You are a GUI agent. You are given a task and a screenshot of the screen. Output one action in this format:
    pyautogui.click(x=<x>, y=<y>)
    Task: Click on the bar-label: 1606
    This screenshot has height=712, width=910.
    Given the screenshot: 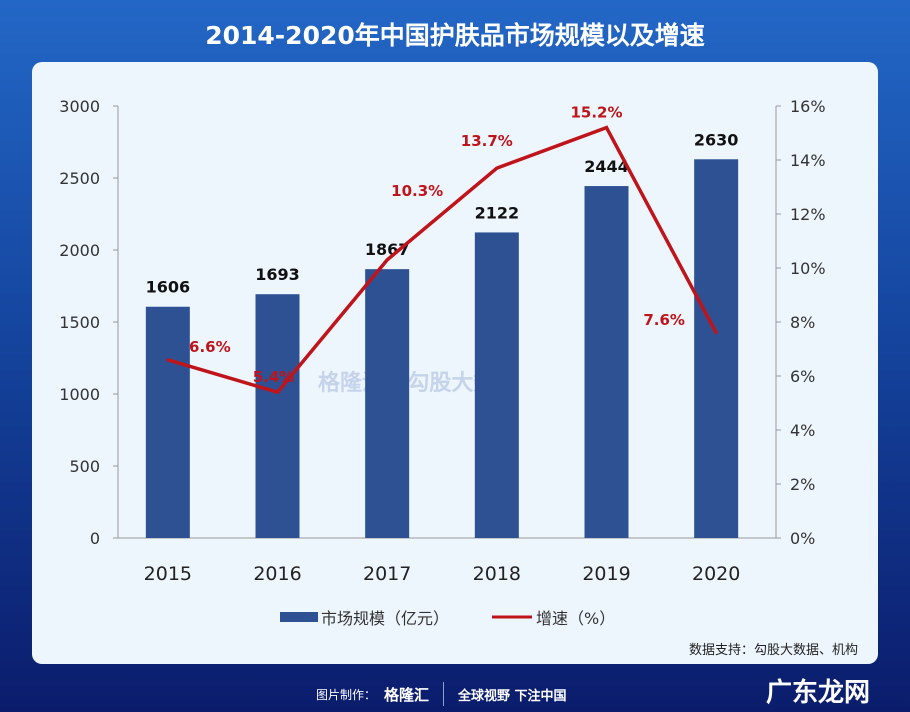 What is the action you would take?
    pyautogui.click(x=168, y=287)
    